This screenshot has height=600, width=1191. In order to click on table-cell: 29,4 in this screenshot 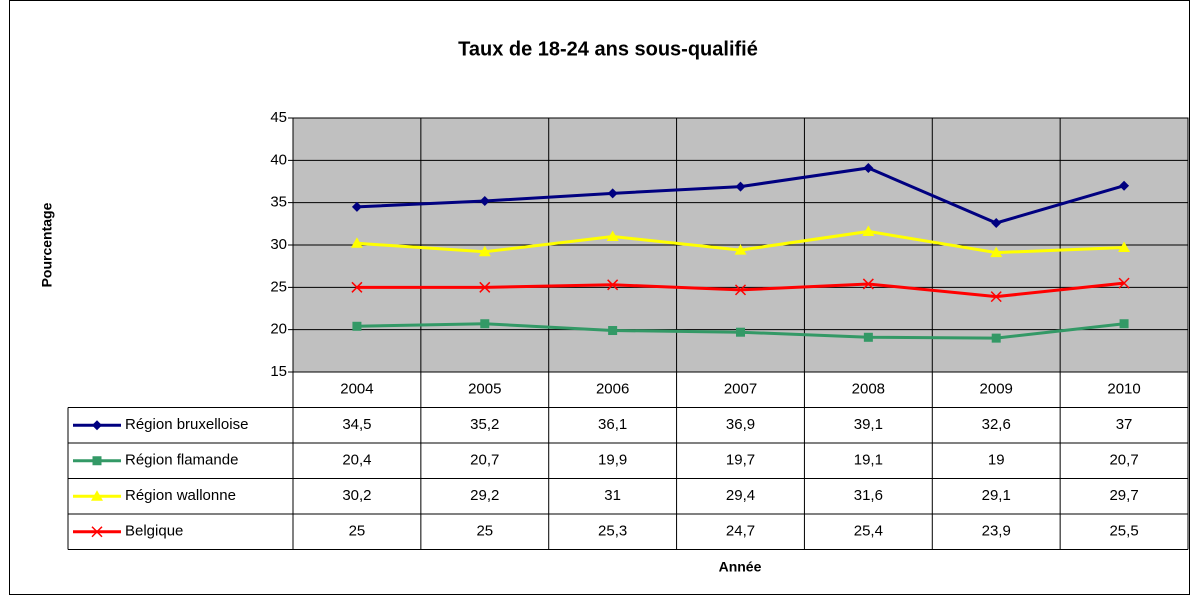, I will do `click(740, 495)`.